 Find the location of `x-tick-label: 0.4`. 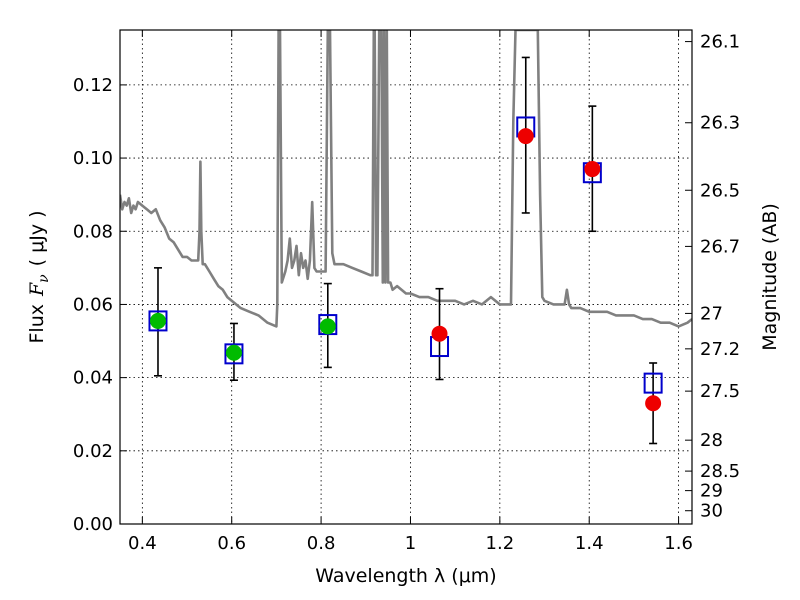

x-tick-label: 0.4 is located at coordinates (142, 543).